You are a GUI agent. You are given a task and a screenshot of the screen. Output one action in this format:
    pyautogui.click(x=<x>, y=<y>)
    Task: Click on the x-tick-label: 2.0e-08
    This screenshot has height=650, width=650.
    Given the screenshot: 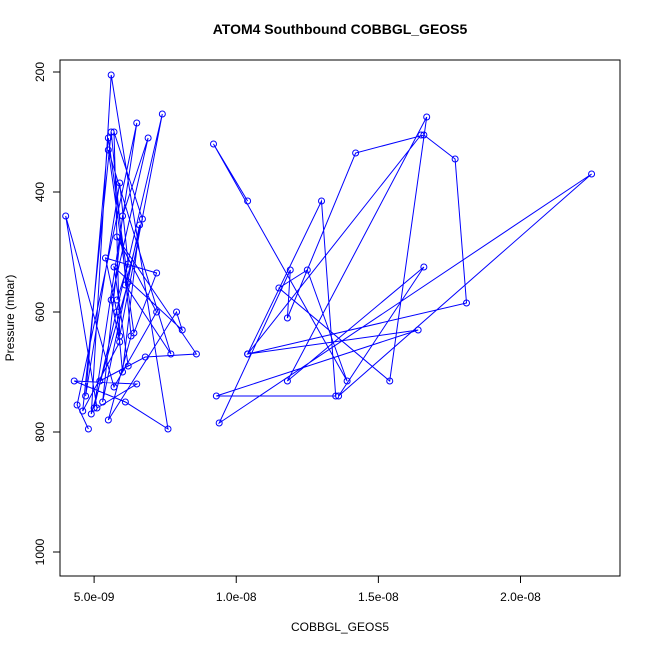 What is the action you would take?
    pyautogui.click(x=520, y=597)
    